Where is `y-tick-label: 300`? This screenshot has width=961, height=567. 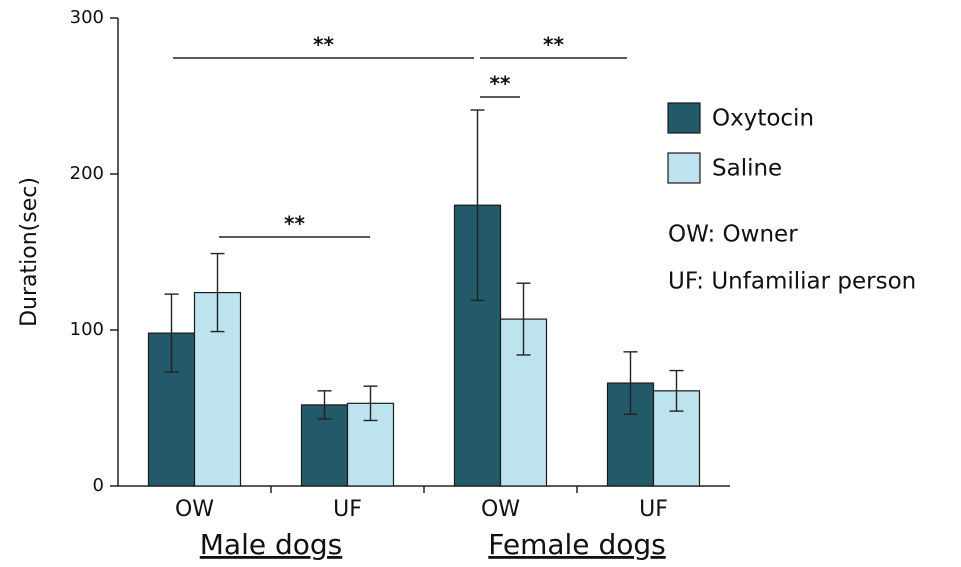 y-tick-label: 300 is located at coordinates (87, 17).